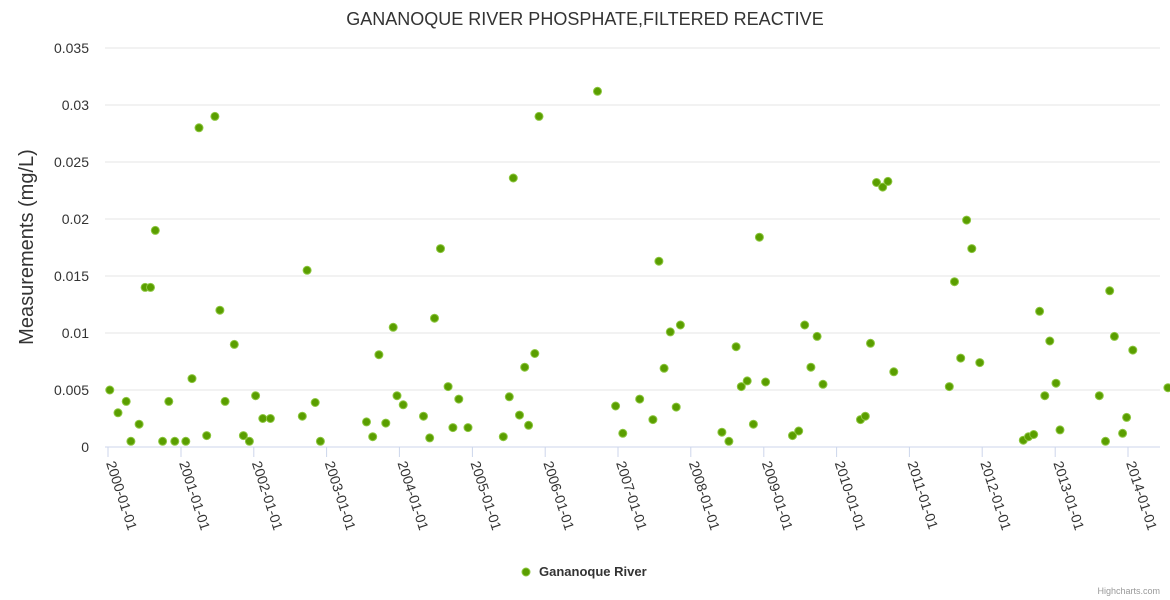  What do you see at coordinates (593, 571) in the screenshot?
I see `legend-label: Gananoque River` at bounding box center [593, 571].